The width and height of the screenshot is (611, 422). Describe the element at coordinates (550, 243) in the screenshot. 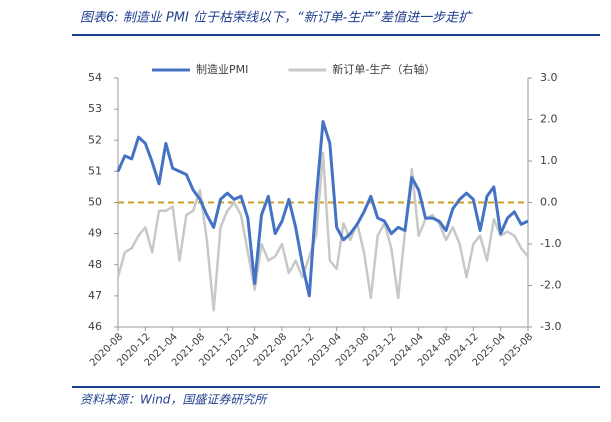

I see `y2-tick-label: -1.0` at that location.